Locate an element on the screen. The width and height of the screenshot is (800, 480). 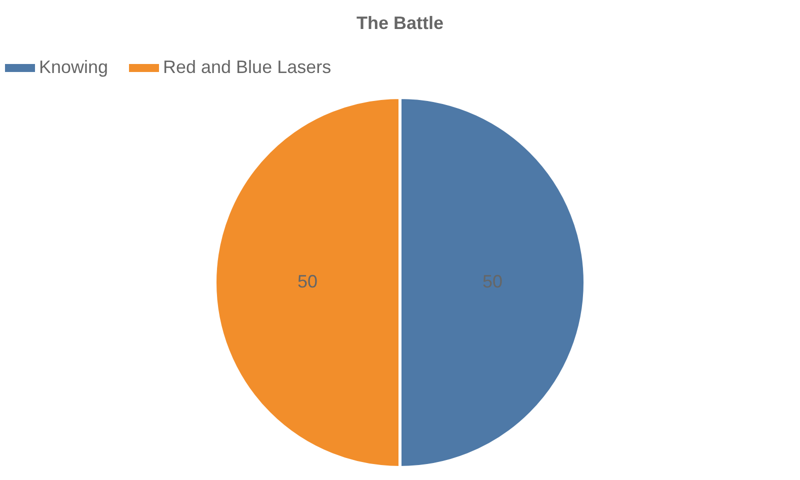
chart-title: The Battle is located at coordinates (400, 23).